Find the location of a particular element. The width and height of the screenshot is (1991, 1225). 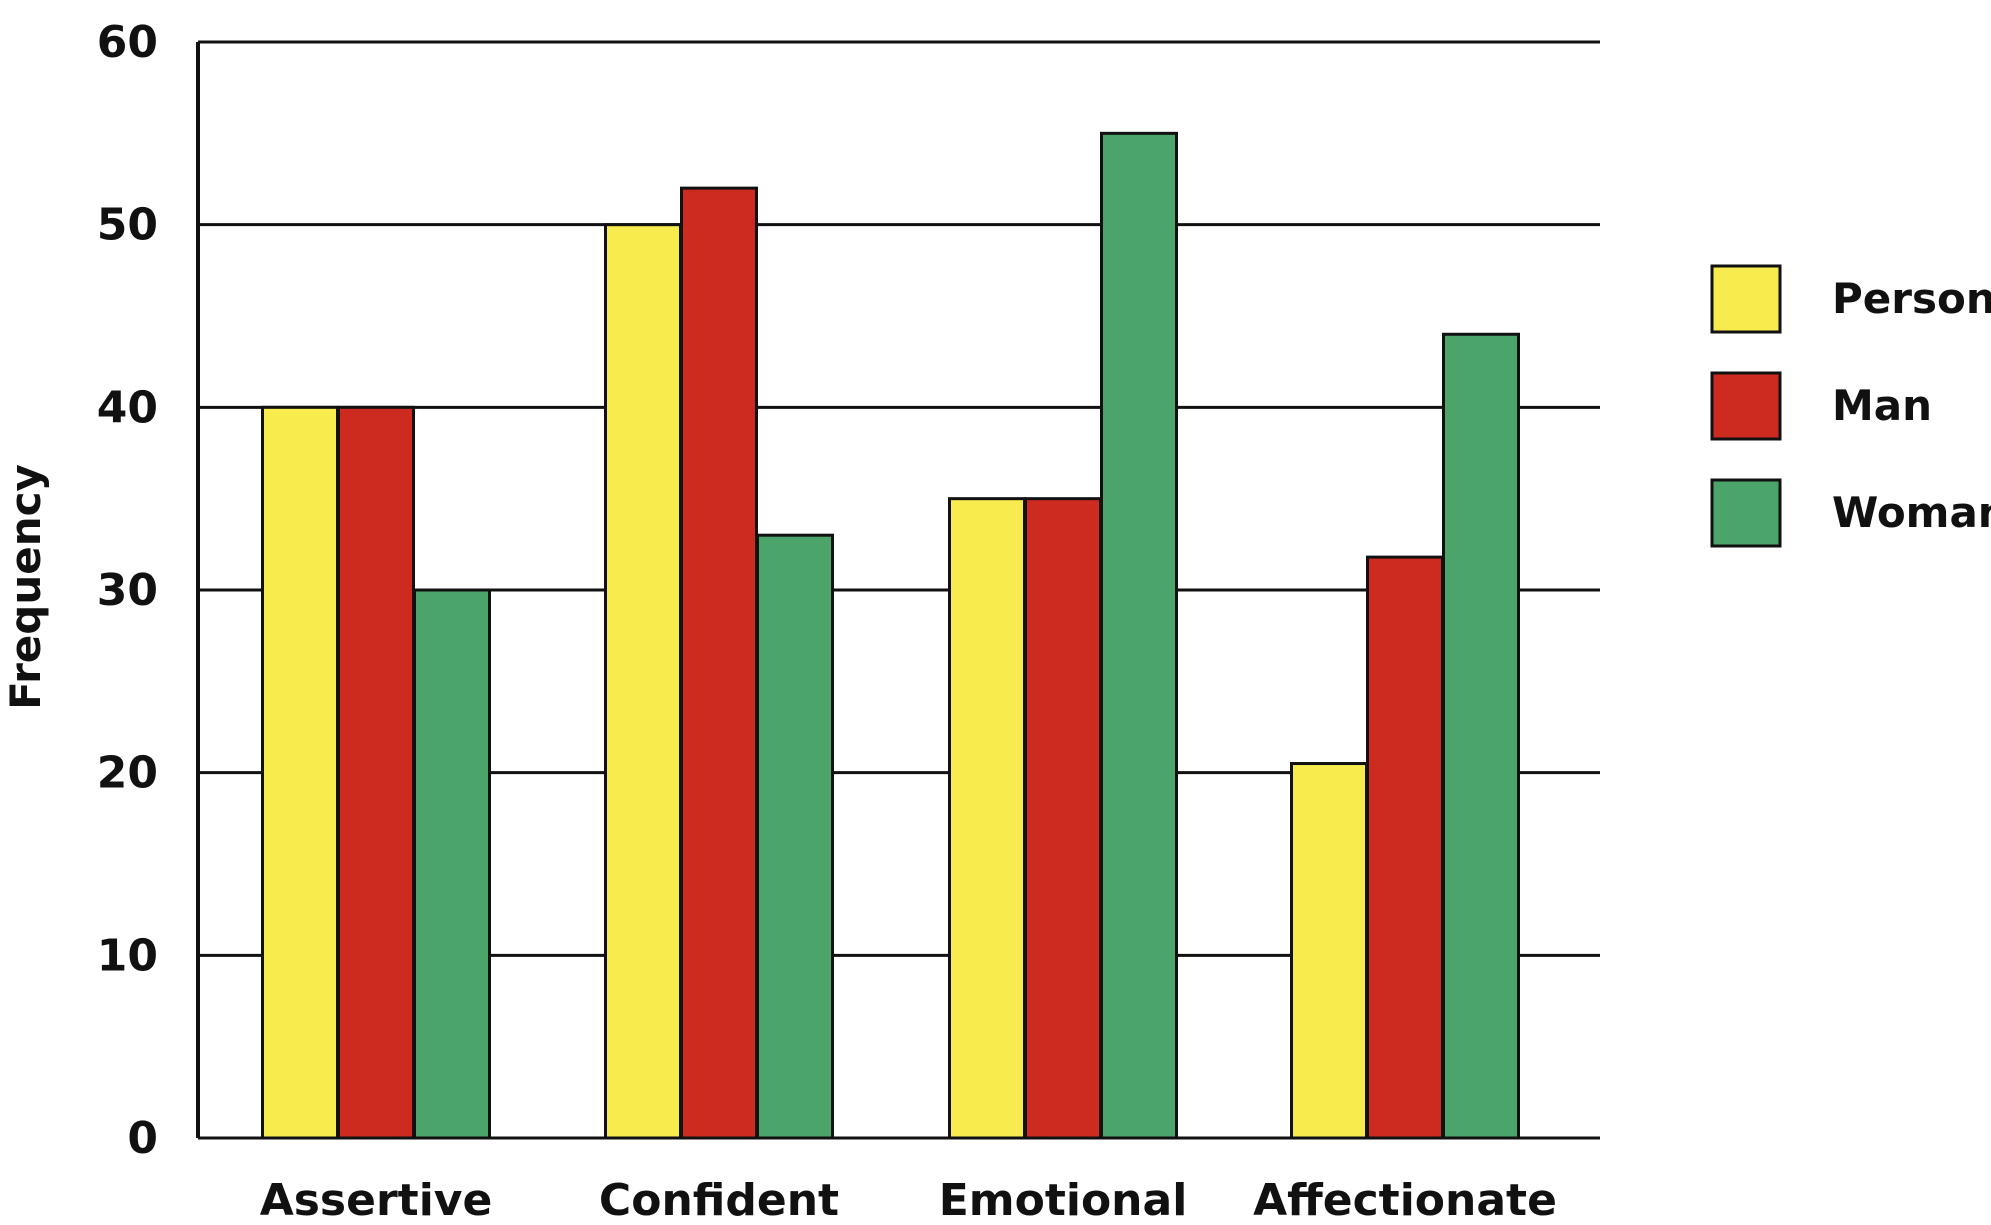

bar-woman-confident is located at coordinates (795, 836).